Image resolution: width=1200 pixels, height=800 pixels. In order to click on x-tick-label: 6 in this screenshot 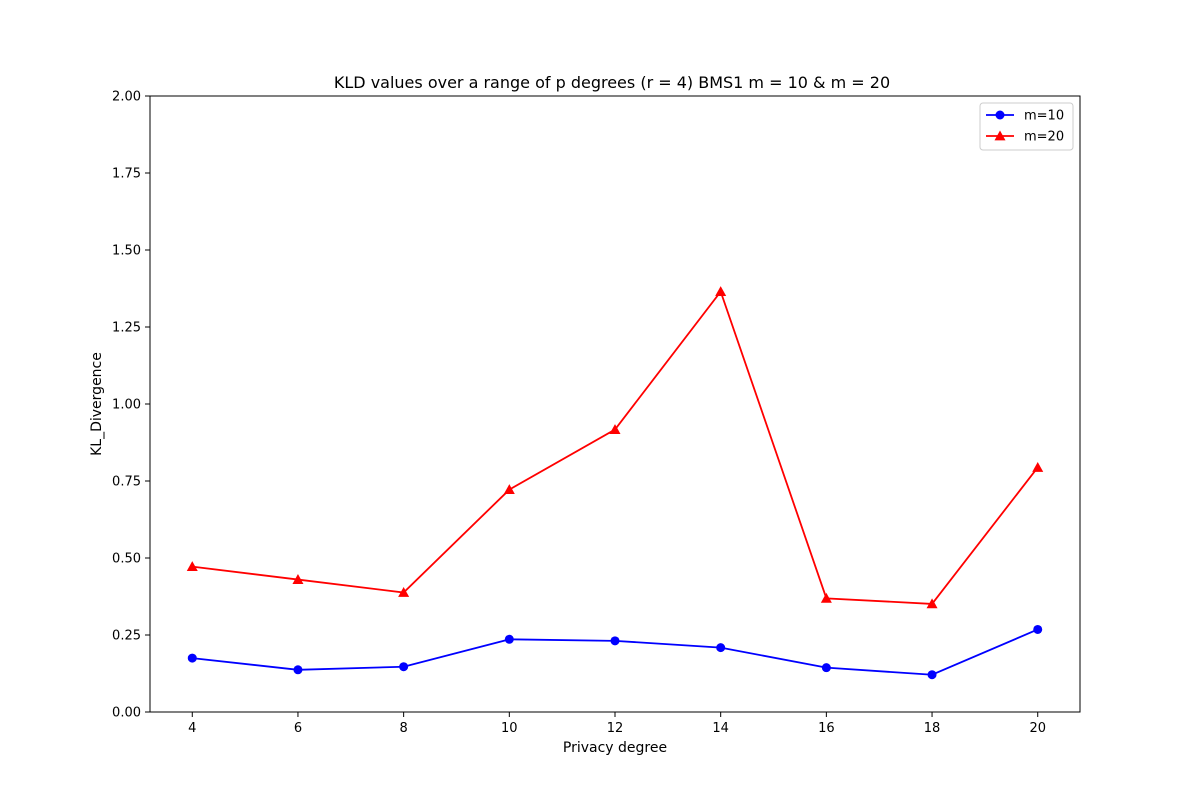, I will do `click(298, 728)`.